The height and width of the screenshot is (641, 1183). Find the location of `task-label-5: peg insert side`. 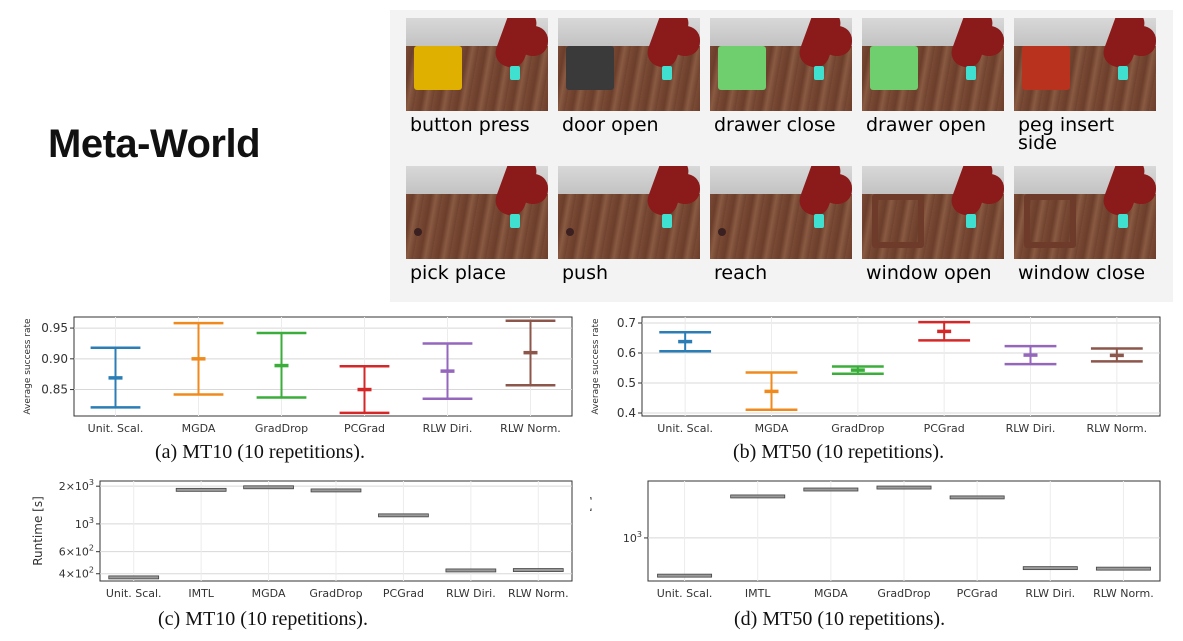

task-label-5: peg insert side is located at coordinates (1066, 134).